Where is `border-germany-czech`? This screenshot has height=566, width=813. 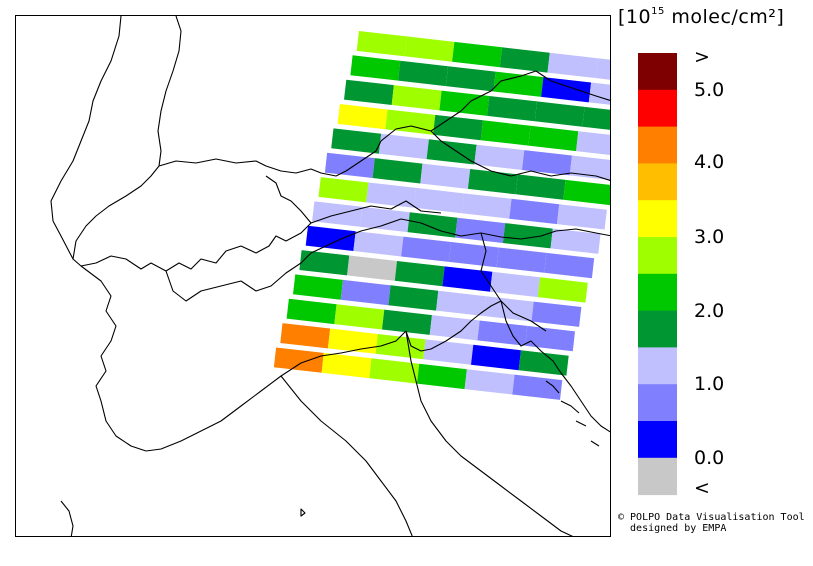 border-germany-czech is located at coordinates (498, 91).